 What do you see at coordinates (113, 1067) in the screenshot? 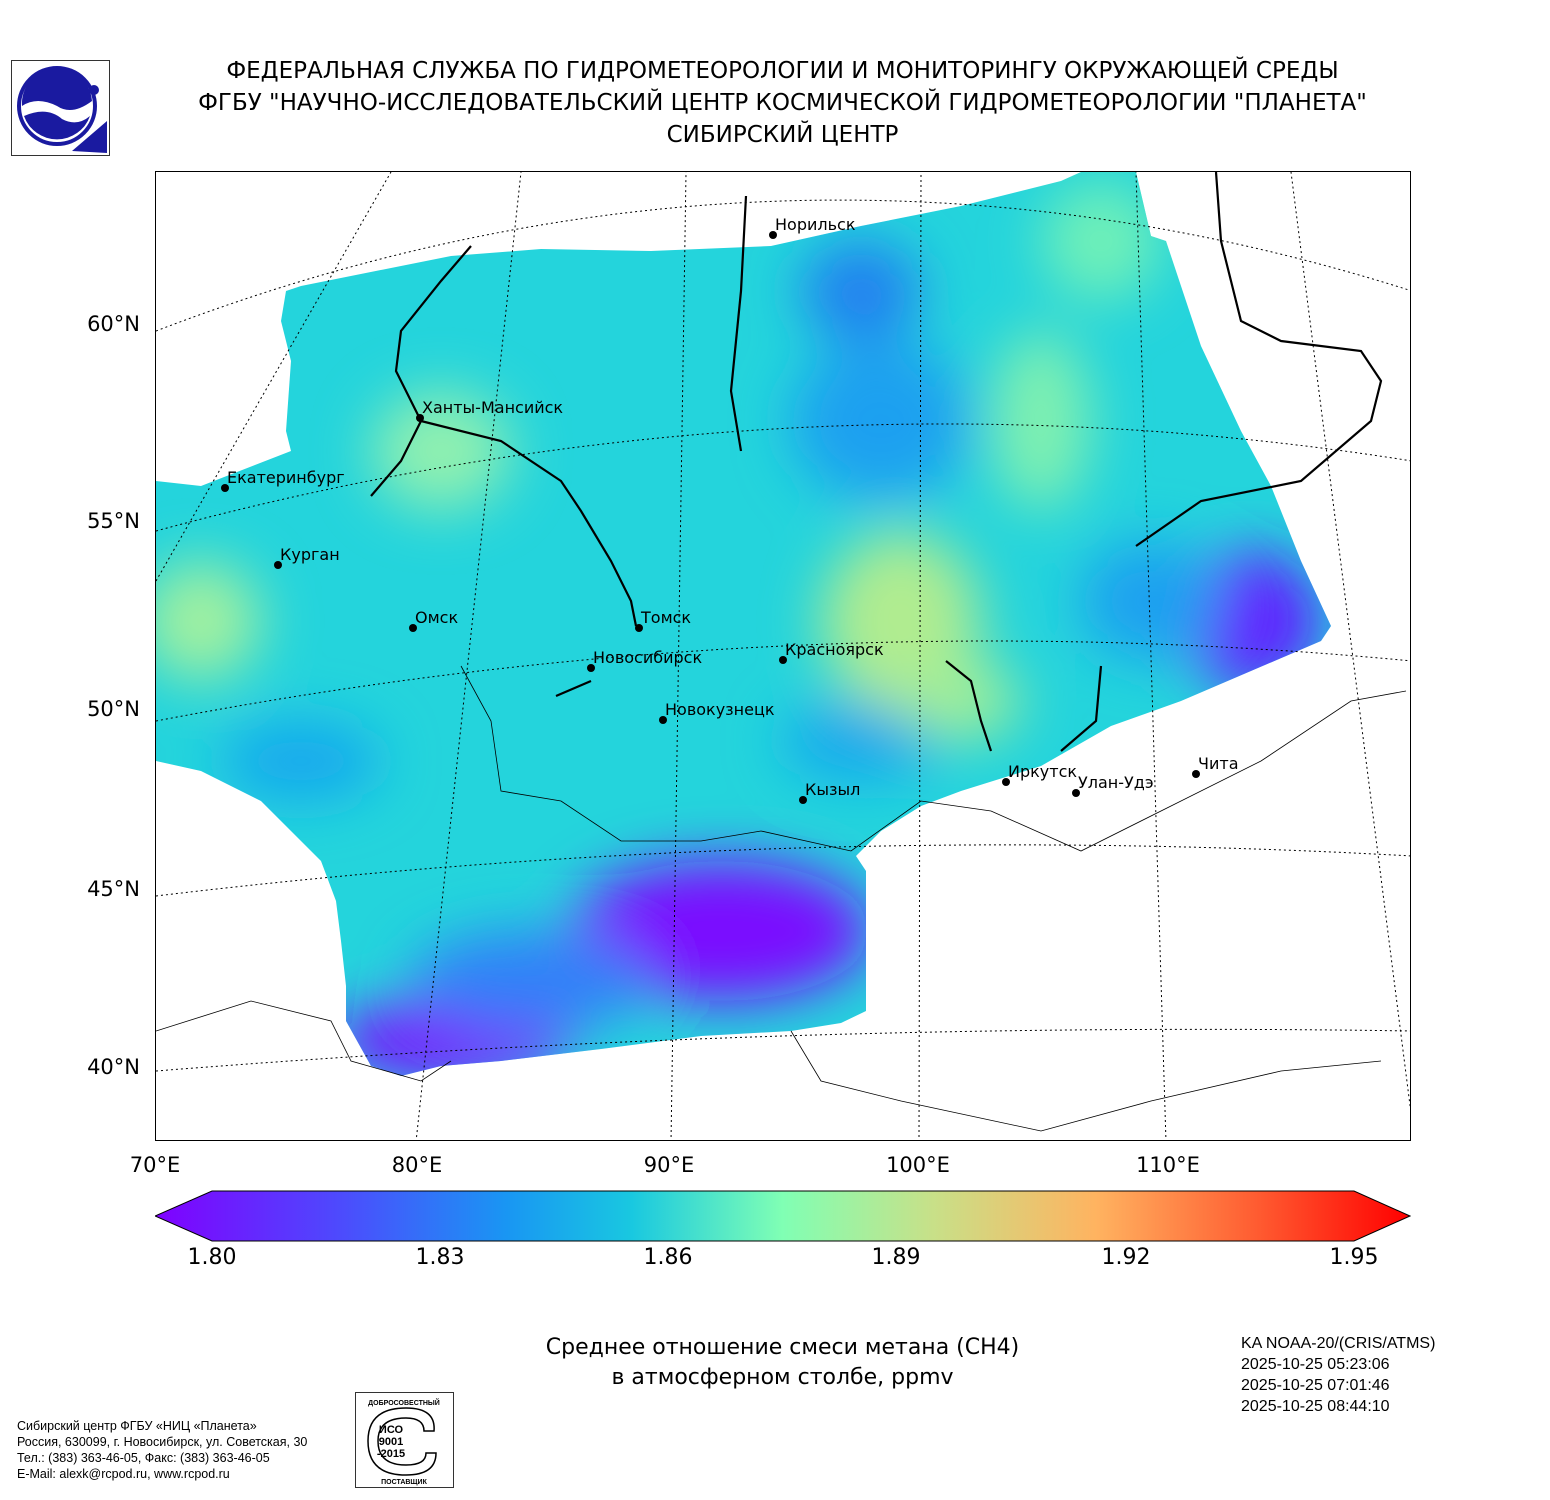
I see `lat-label: 40°N` at bounding box center [113, 1067].